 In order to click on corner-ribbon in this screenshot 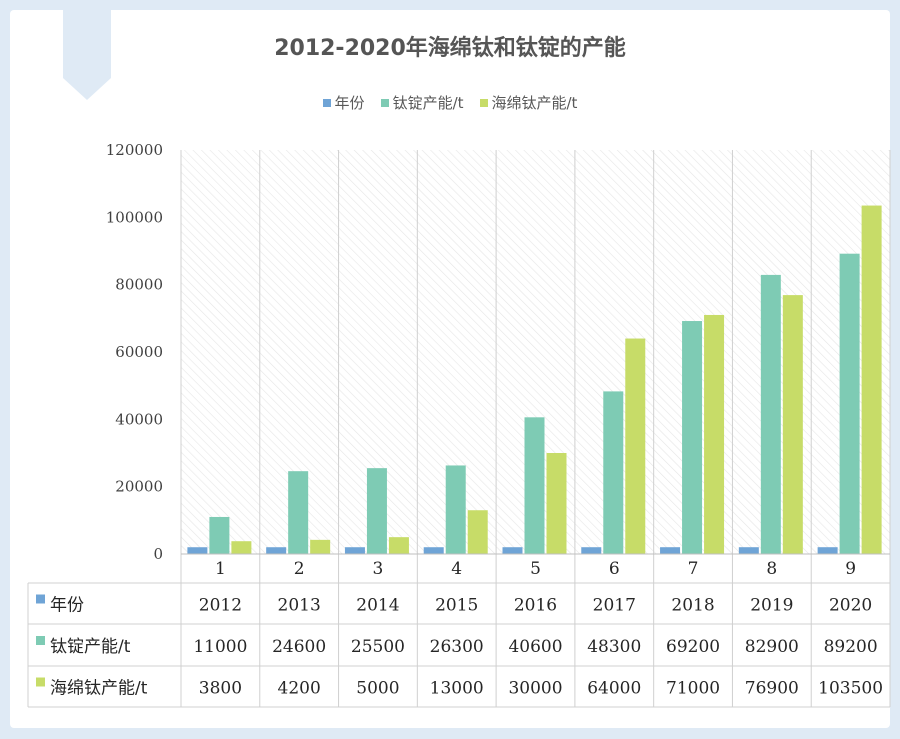, I will do `click(87, 50)`.